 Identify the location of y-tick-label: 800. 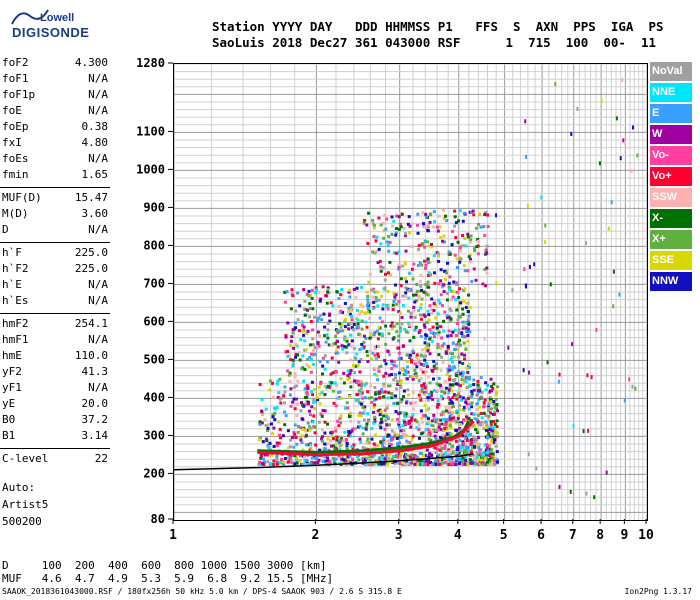
(154, 245).